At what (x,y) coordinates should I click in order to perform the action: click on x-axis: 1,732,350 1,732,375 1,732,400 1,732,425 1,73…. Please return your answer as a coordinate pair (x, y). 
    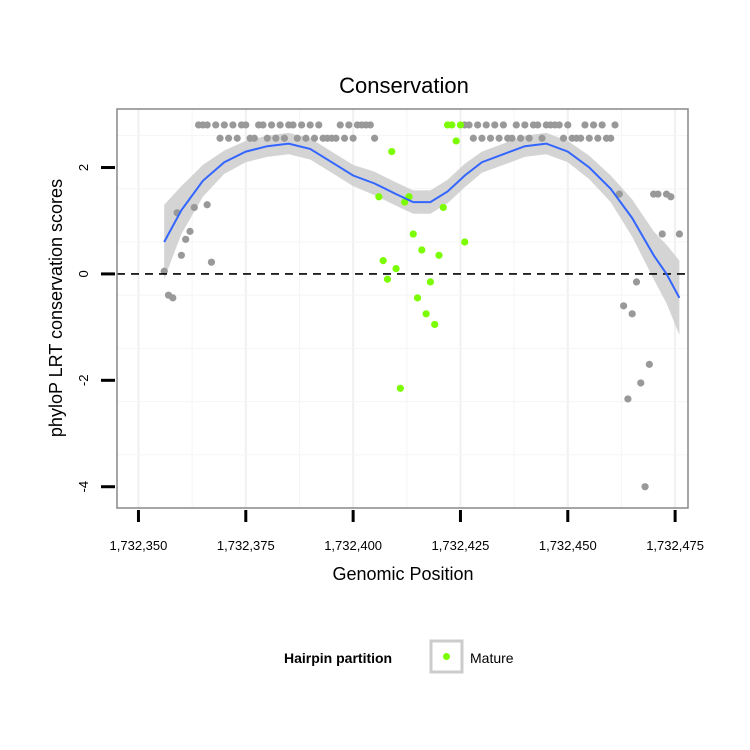
    Looking at the image, I should click on (407, 531).